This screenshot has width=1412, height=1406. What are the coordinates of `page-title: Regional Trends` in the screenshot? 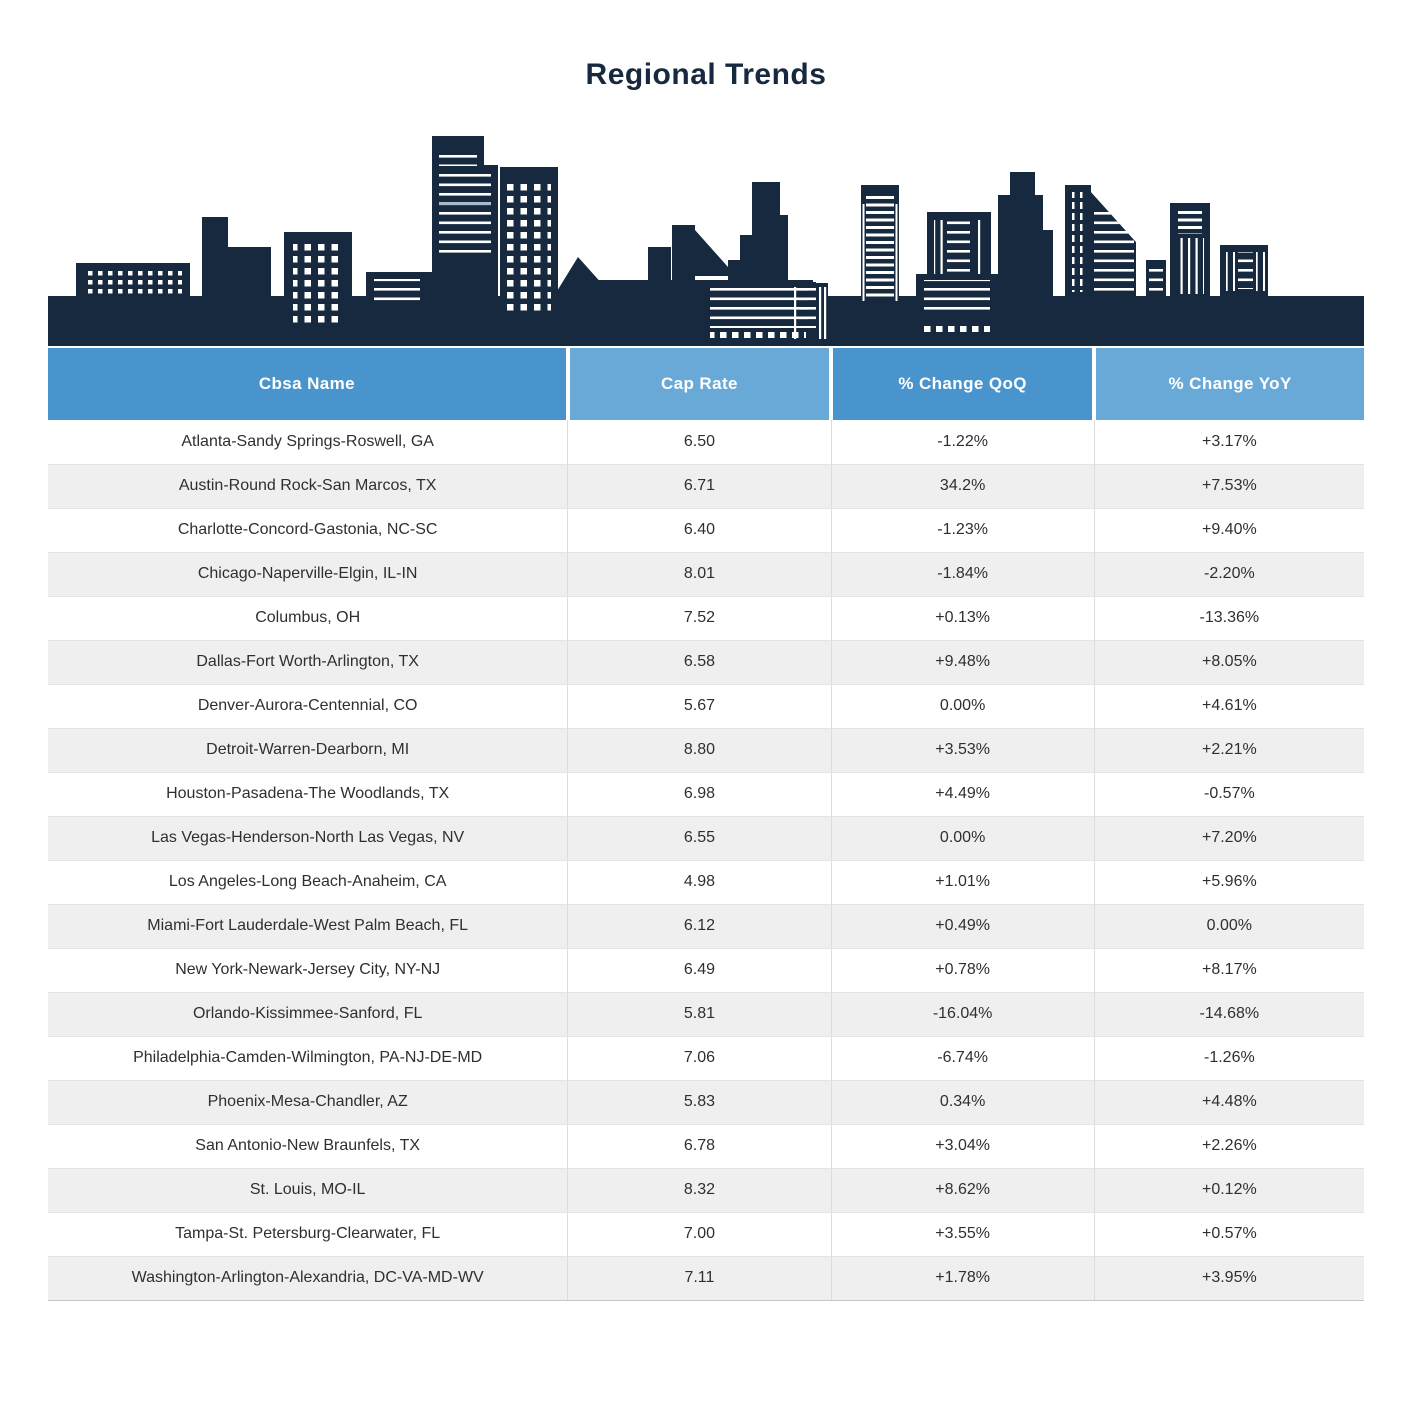 It's located at (706, 74).